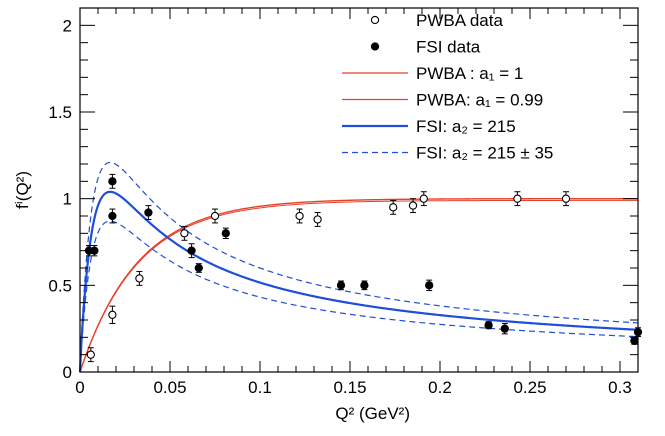 The image size is (665, 436). Describe the element at coordinates (440, 387) in the screenshot. I see `x-tick-label: 0.2` at that location.